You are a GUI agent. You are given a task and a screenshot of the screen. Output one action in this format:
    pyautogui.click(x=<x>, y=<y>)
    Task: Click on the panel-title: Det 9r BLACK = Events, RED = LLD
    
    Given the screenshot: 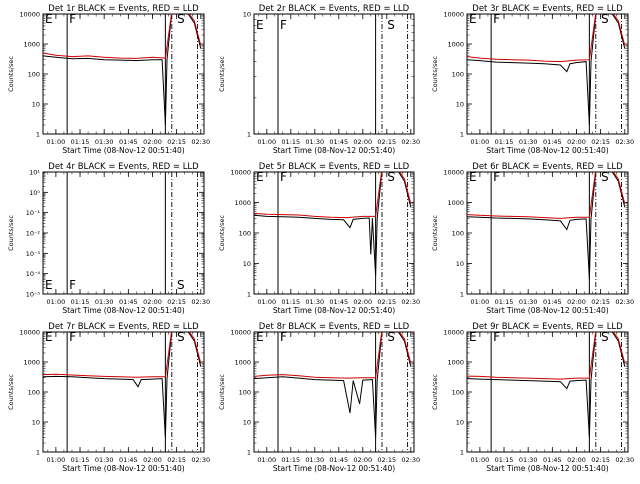 What is the action you would take?
    pyautogui.click(x=547, y=327)
    